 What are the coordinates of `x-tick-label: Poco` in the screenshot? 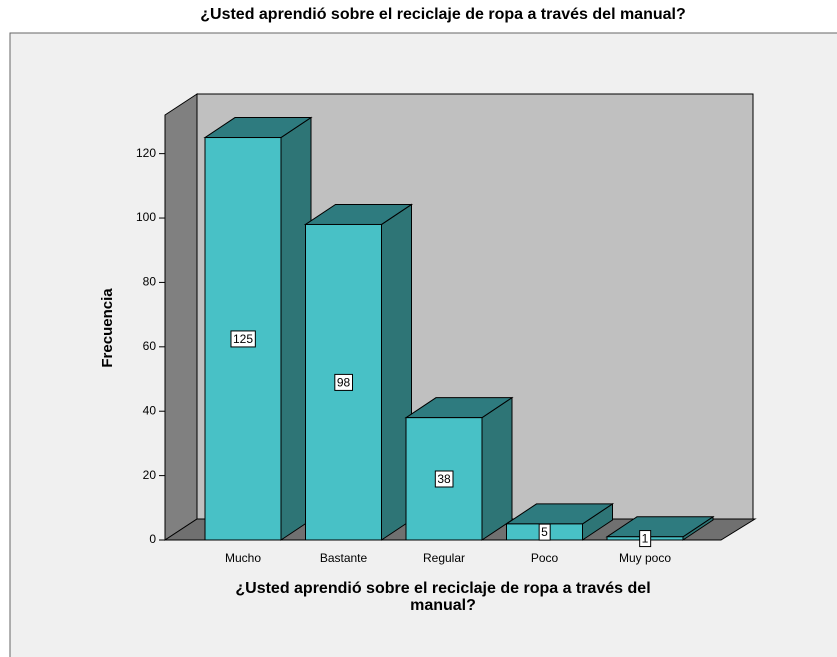 It's located at (545, 558).